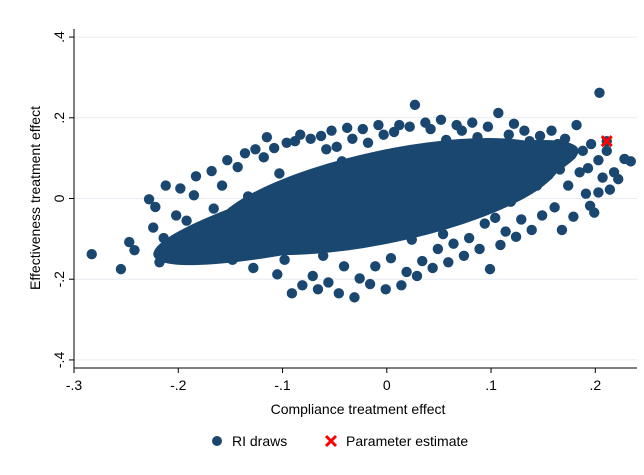  Describe the element at coordinates (59, 198) in the screenshot. I see `y-tick-label: 0` at that location.